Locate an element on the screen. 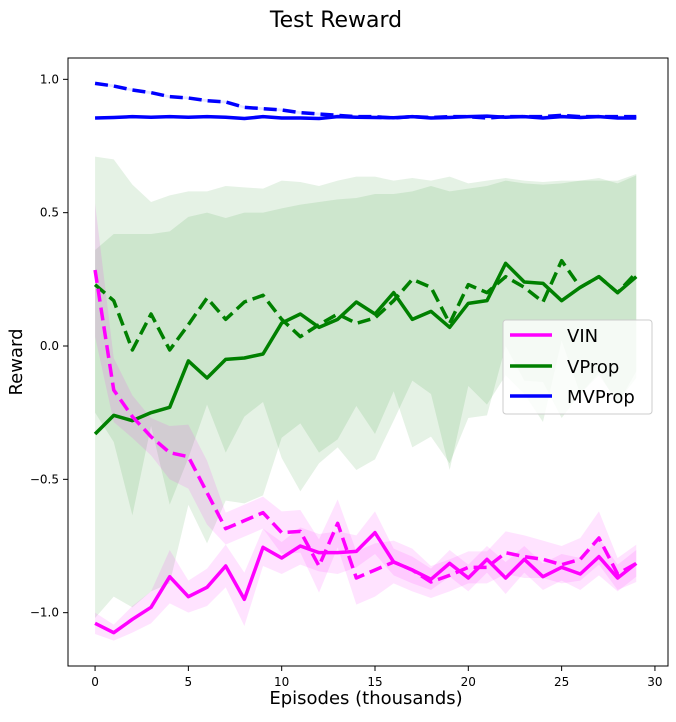 The width and height of the screenshot is (676, 722). band-mvprop-dashed is located at coordinates (366, 101).